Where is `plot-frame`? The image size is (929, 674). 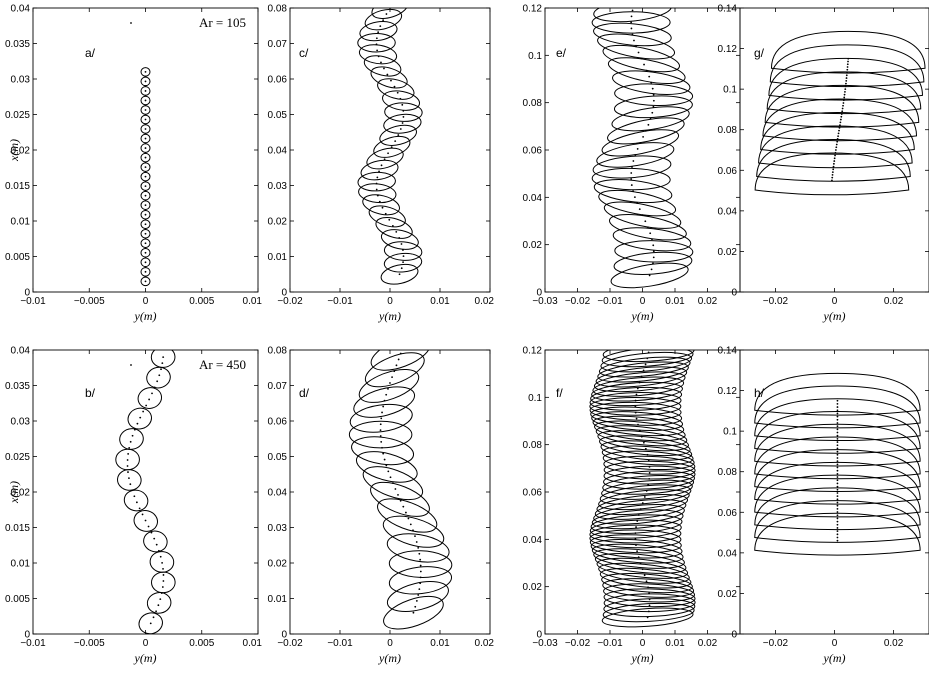
plot-frame is located at coordinates (390, 150).